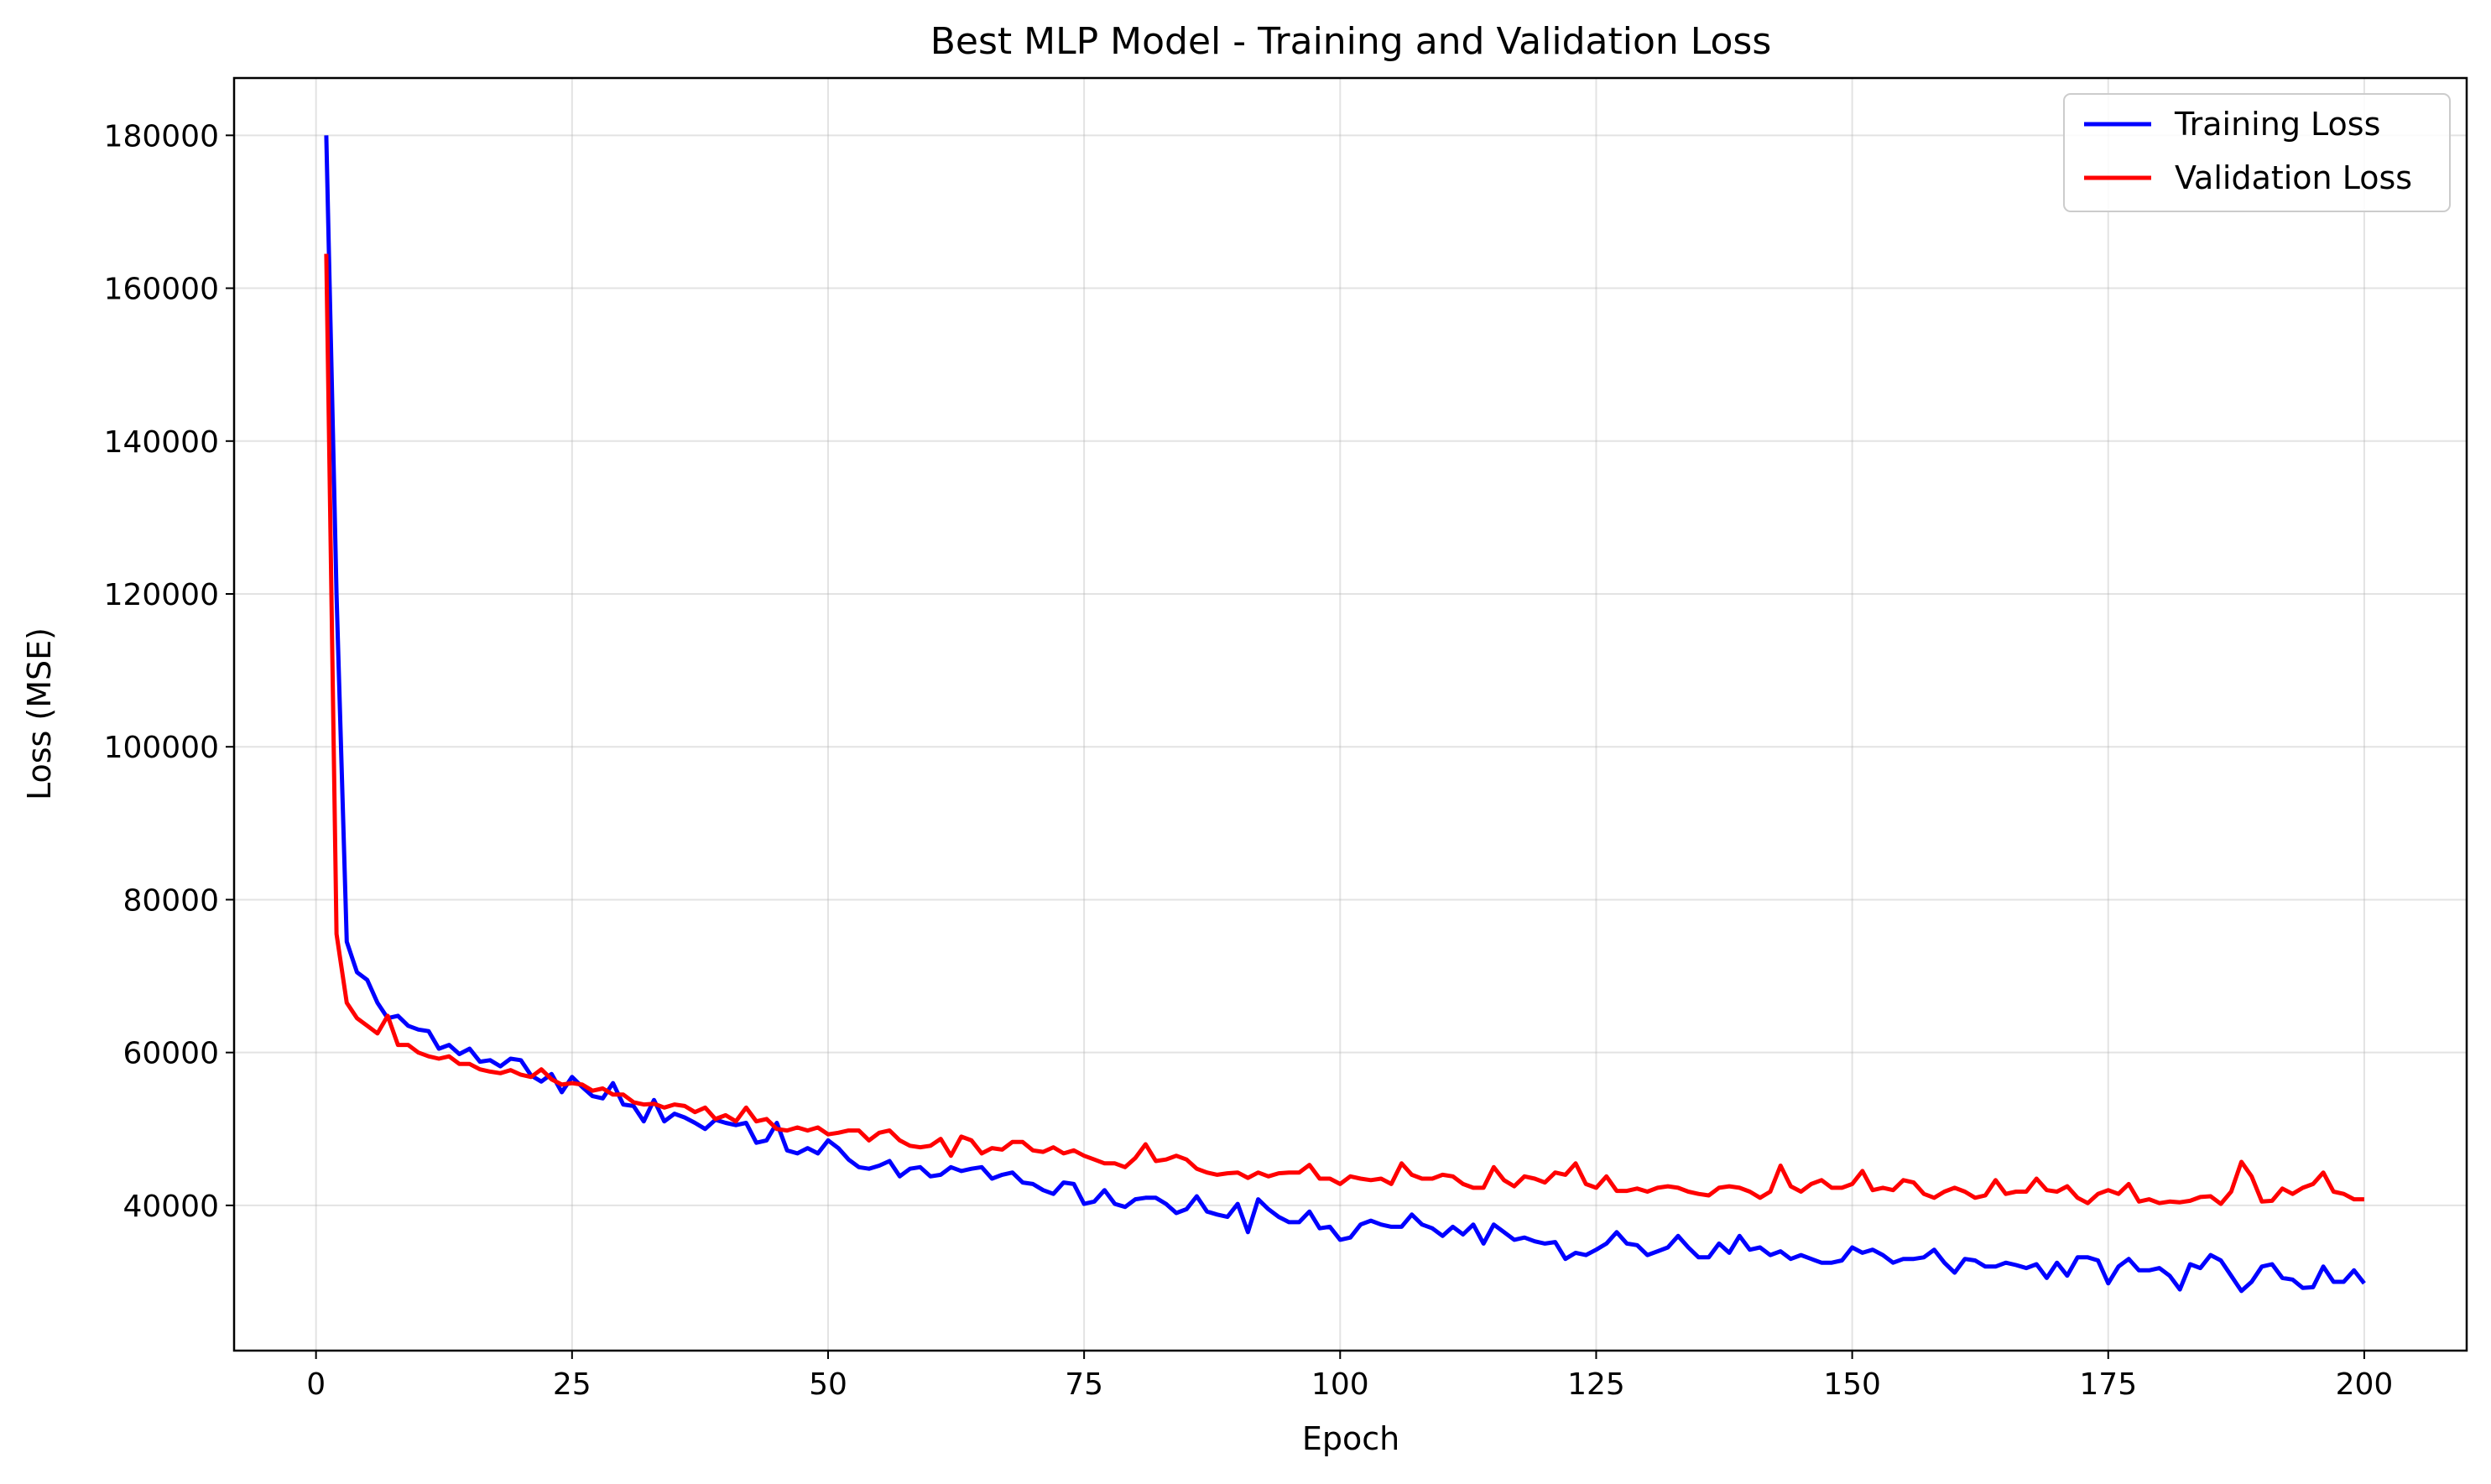 The height and width of the screenshot is (1484, 2491). Describe the element at coordinates (2365, 1384) in the screenshot. I see `x-tick-label: 200` at that location.